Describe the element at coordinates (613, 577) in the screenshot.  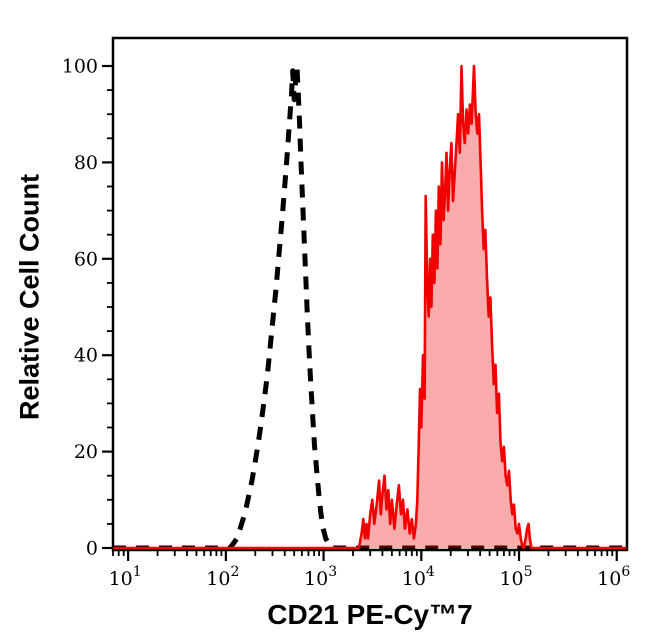
I see `x-tick-label: 10⁶` at that location.